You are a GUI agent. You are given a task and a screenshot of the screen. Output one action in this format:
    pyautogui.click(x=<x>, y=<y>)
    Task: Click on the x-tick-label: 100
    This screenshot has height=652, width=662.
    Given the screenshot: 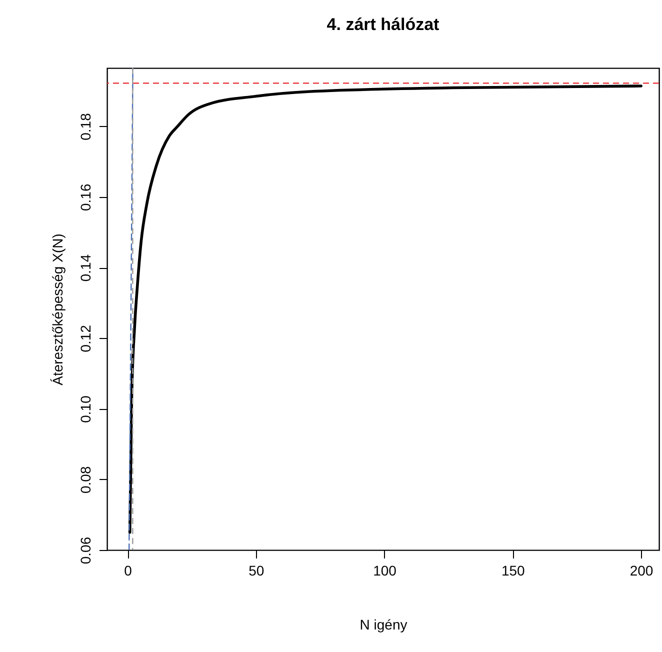 What is the action you would take?
    pyautogui.click(x=385, y=570)
    